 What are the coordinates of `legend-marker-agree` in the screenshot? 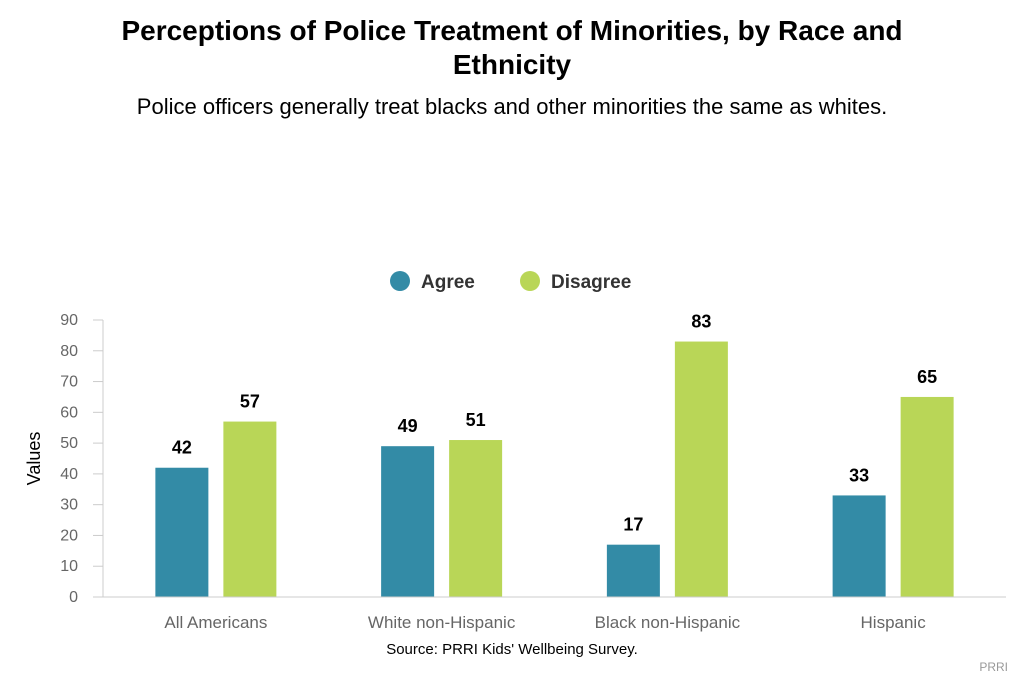 It's located at (400, 281).